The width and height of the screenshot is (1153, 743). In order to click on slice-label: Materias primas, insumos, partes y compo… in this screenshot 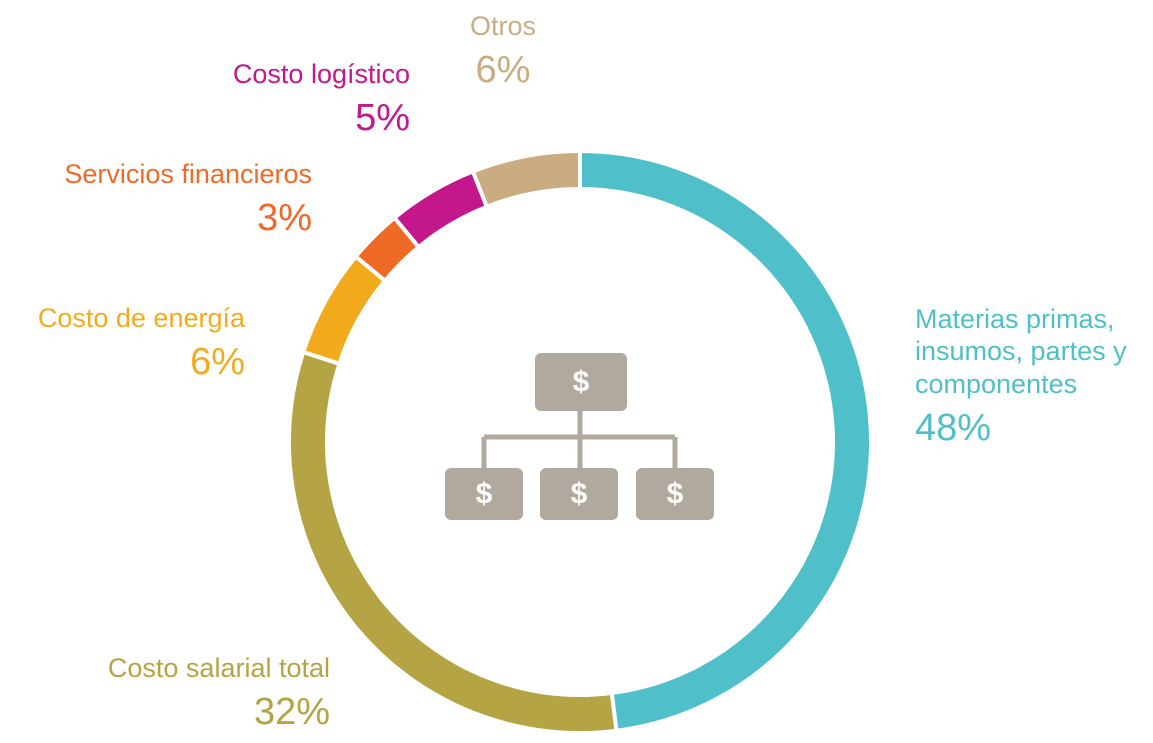, I will do `click(1034, 377)`.